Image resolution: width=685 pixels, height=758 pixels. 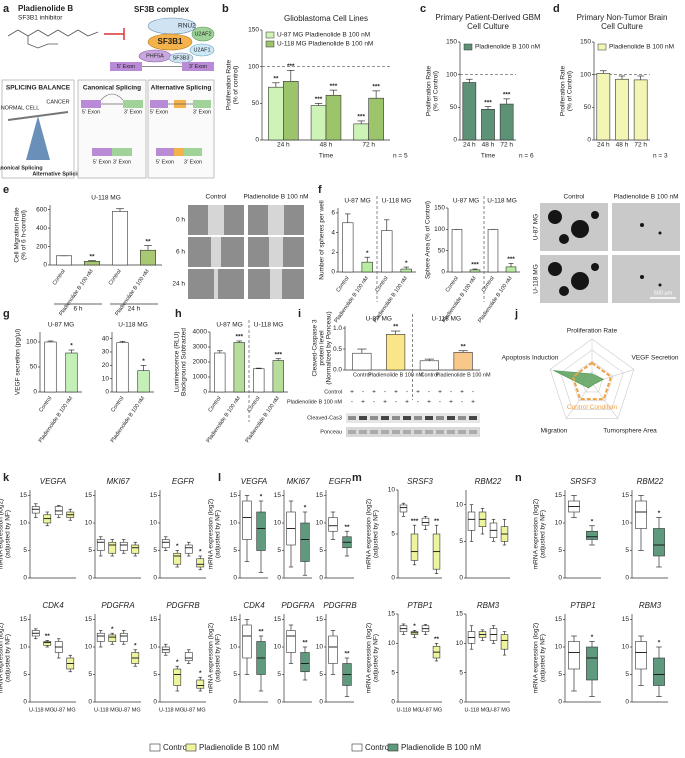 What do you see at coordinates (20, 108) in the screenshot?
I see `normal-label: NORMAL CELL` at bounding box center [20, 108].